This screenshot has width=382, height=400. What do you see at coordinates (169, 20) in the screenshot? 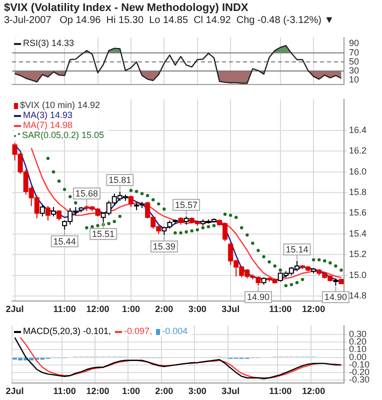
I see `chart-subtitle: 3-Jul-2007 Op 14.96 Hi 15.30 Lo 14.85 Cl 14.92 Chg -0.48 (-3.12%) ▼` at bounding box center [169, 20].